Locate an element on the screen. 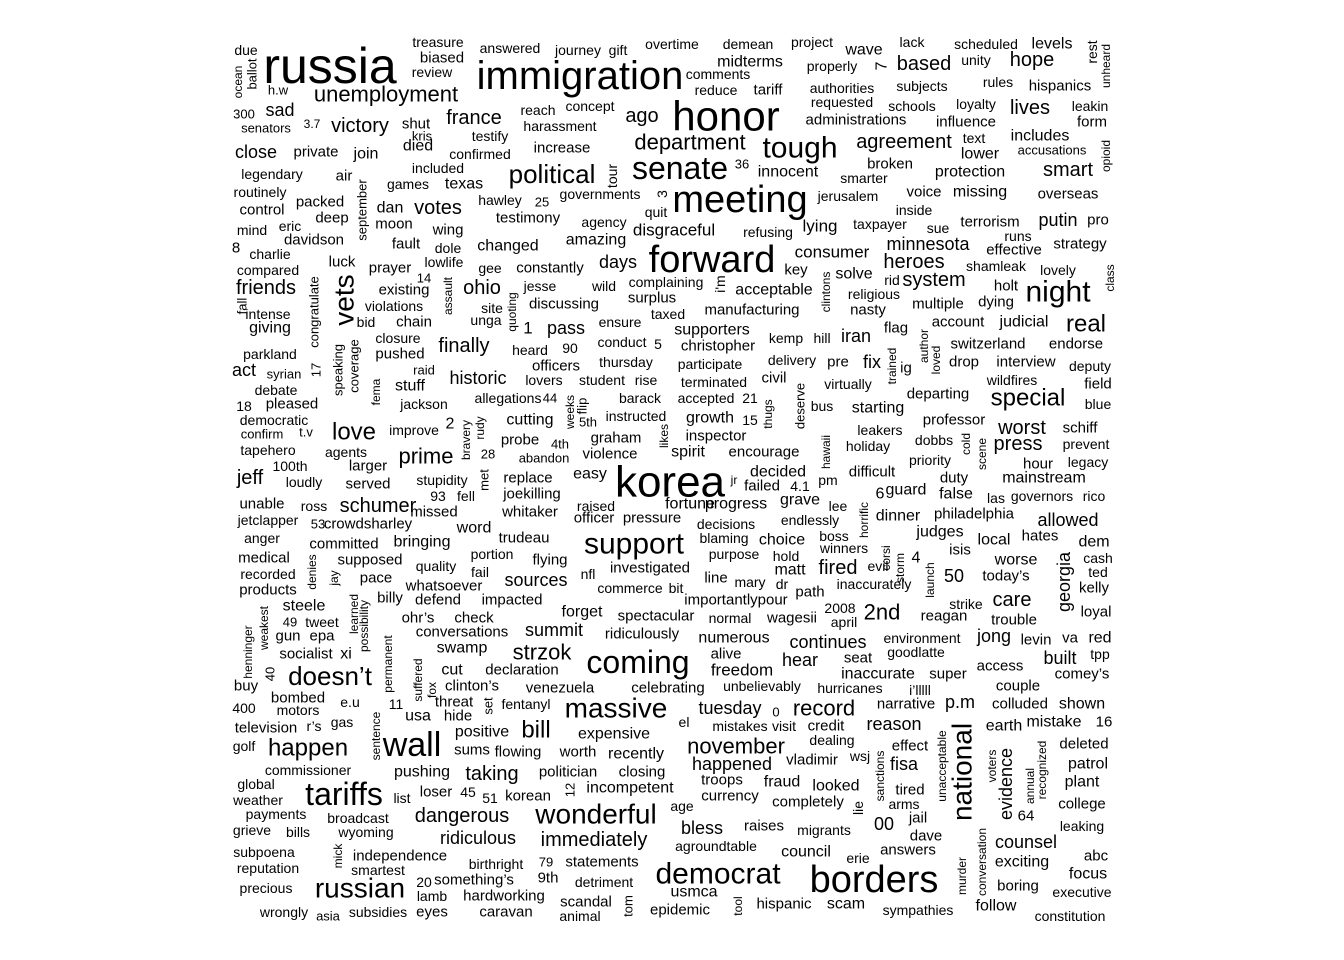  word-counsel: counsel is located at coordinates (1026, 842).